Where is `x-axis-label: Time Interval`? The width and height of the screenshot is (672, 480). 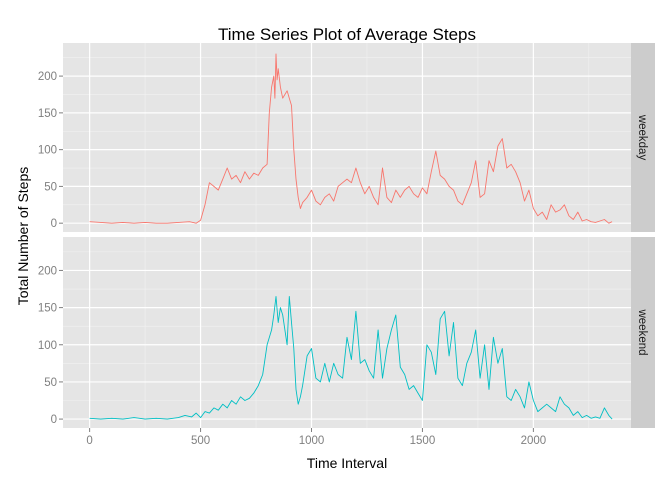
x-axis-label: Time Interval is located at coordinates (347, 463).